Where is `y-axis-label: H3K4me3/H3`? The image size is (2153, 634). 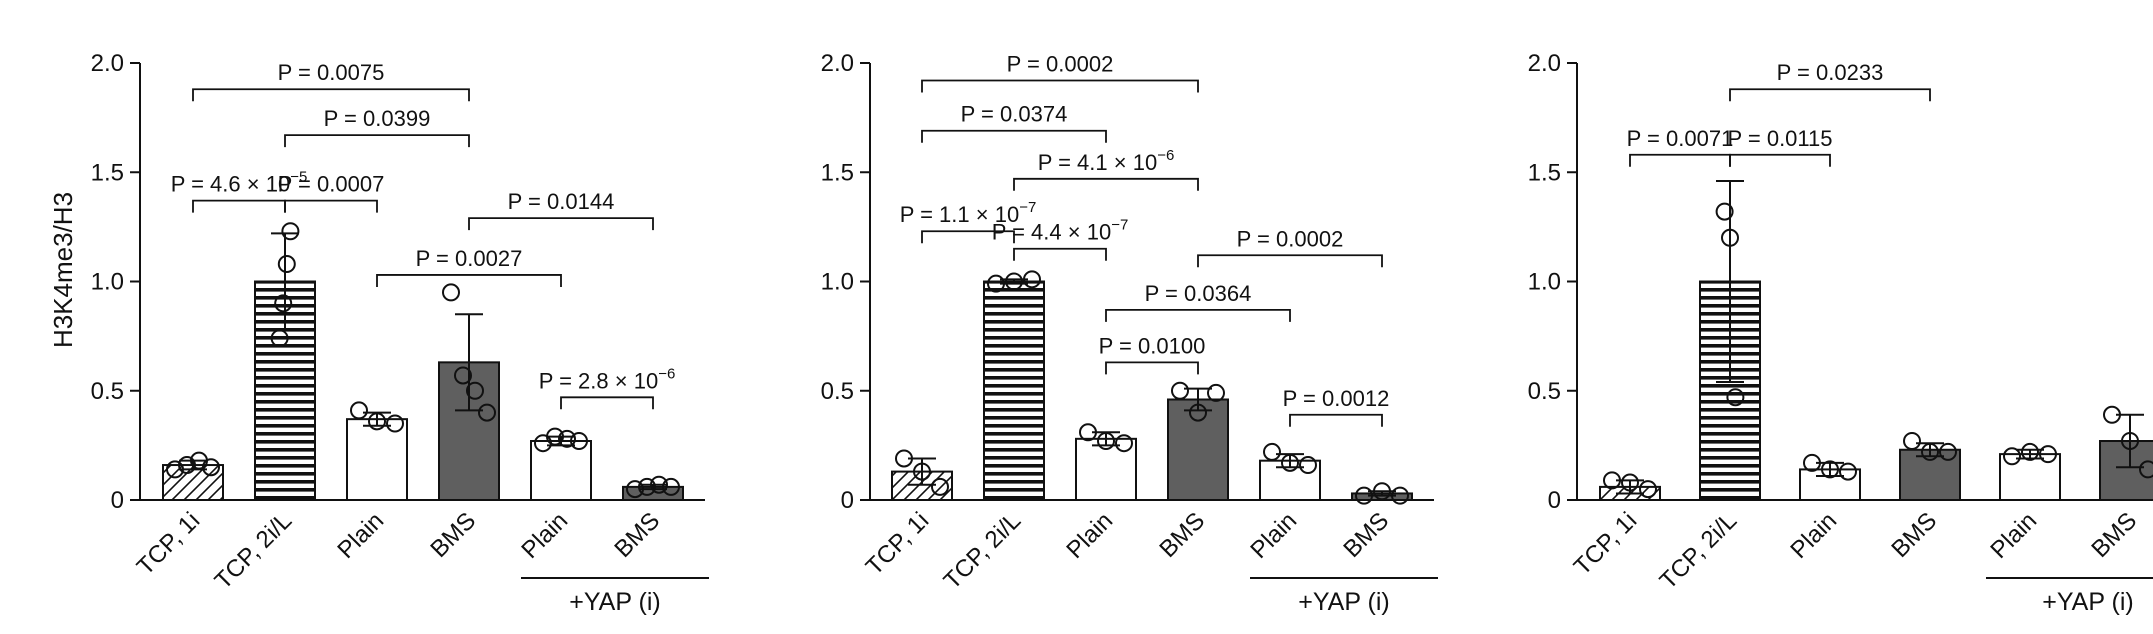 y-axis-label: H3K4me3/H3 is located at coordinates (63, 270).